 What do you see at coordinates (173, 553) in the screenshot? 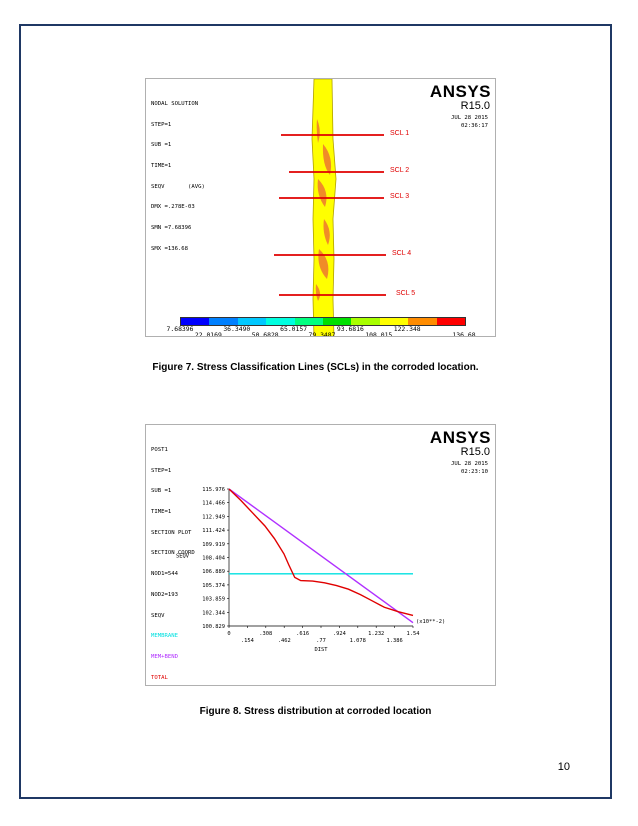
I see `header-line: SECTION COORD` at bounding box center [173, 553].